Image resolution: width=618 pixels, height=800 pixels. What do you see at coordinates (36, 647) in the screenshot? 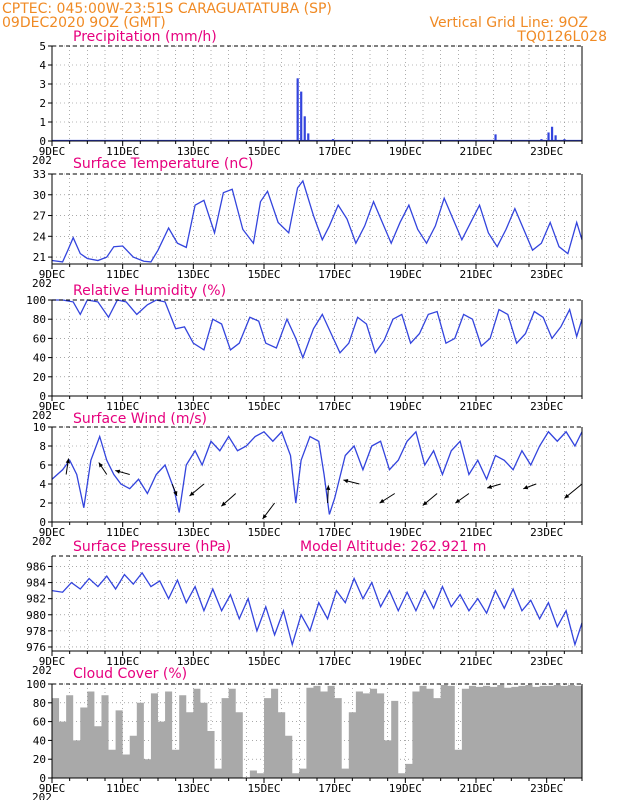
I see `y-tick-label: 976` at bounding box center [36, 647].